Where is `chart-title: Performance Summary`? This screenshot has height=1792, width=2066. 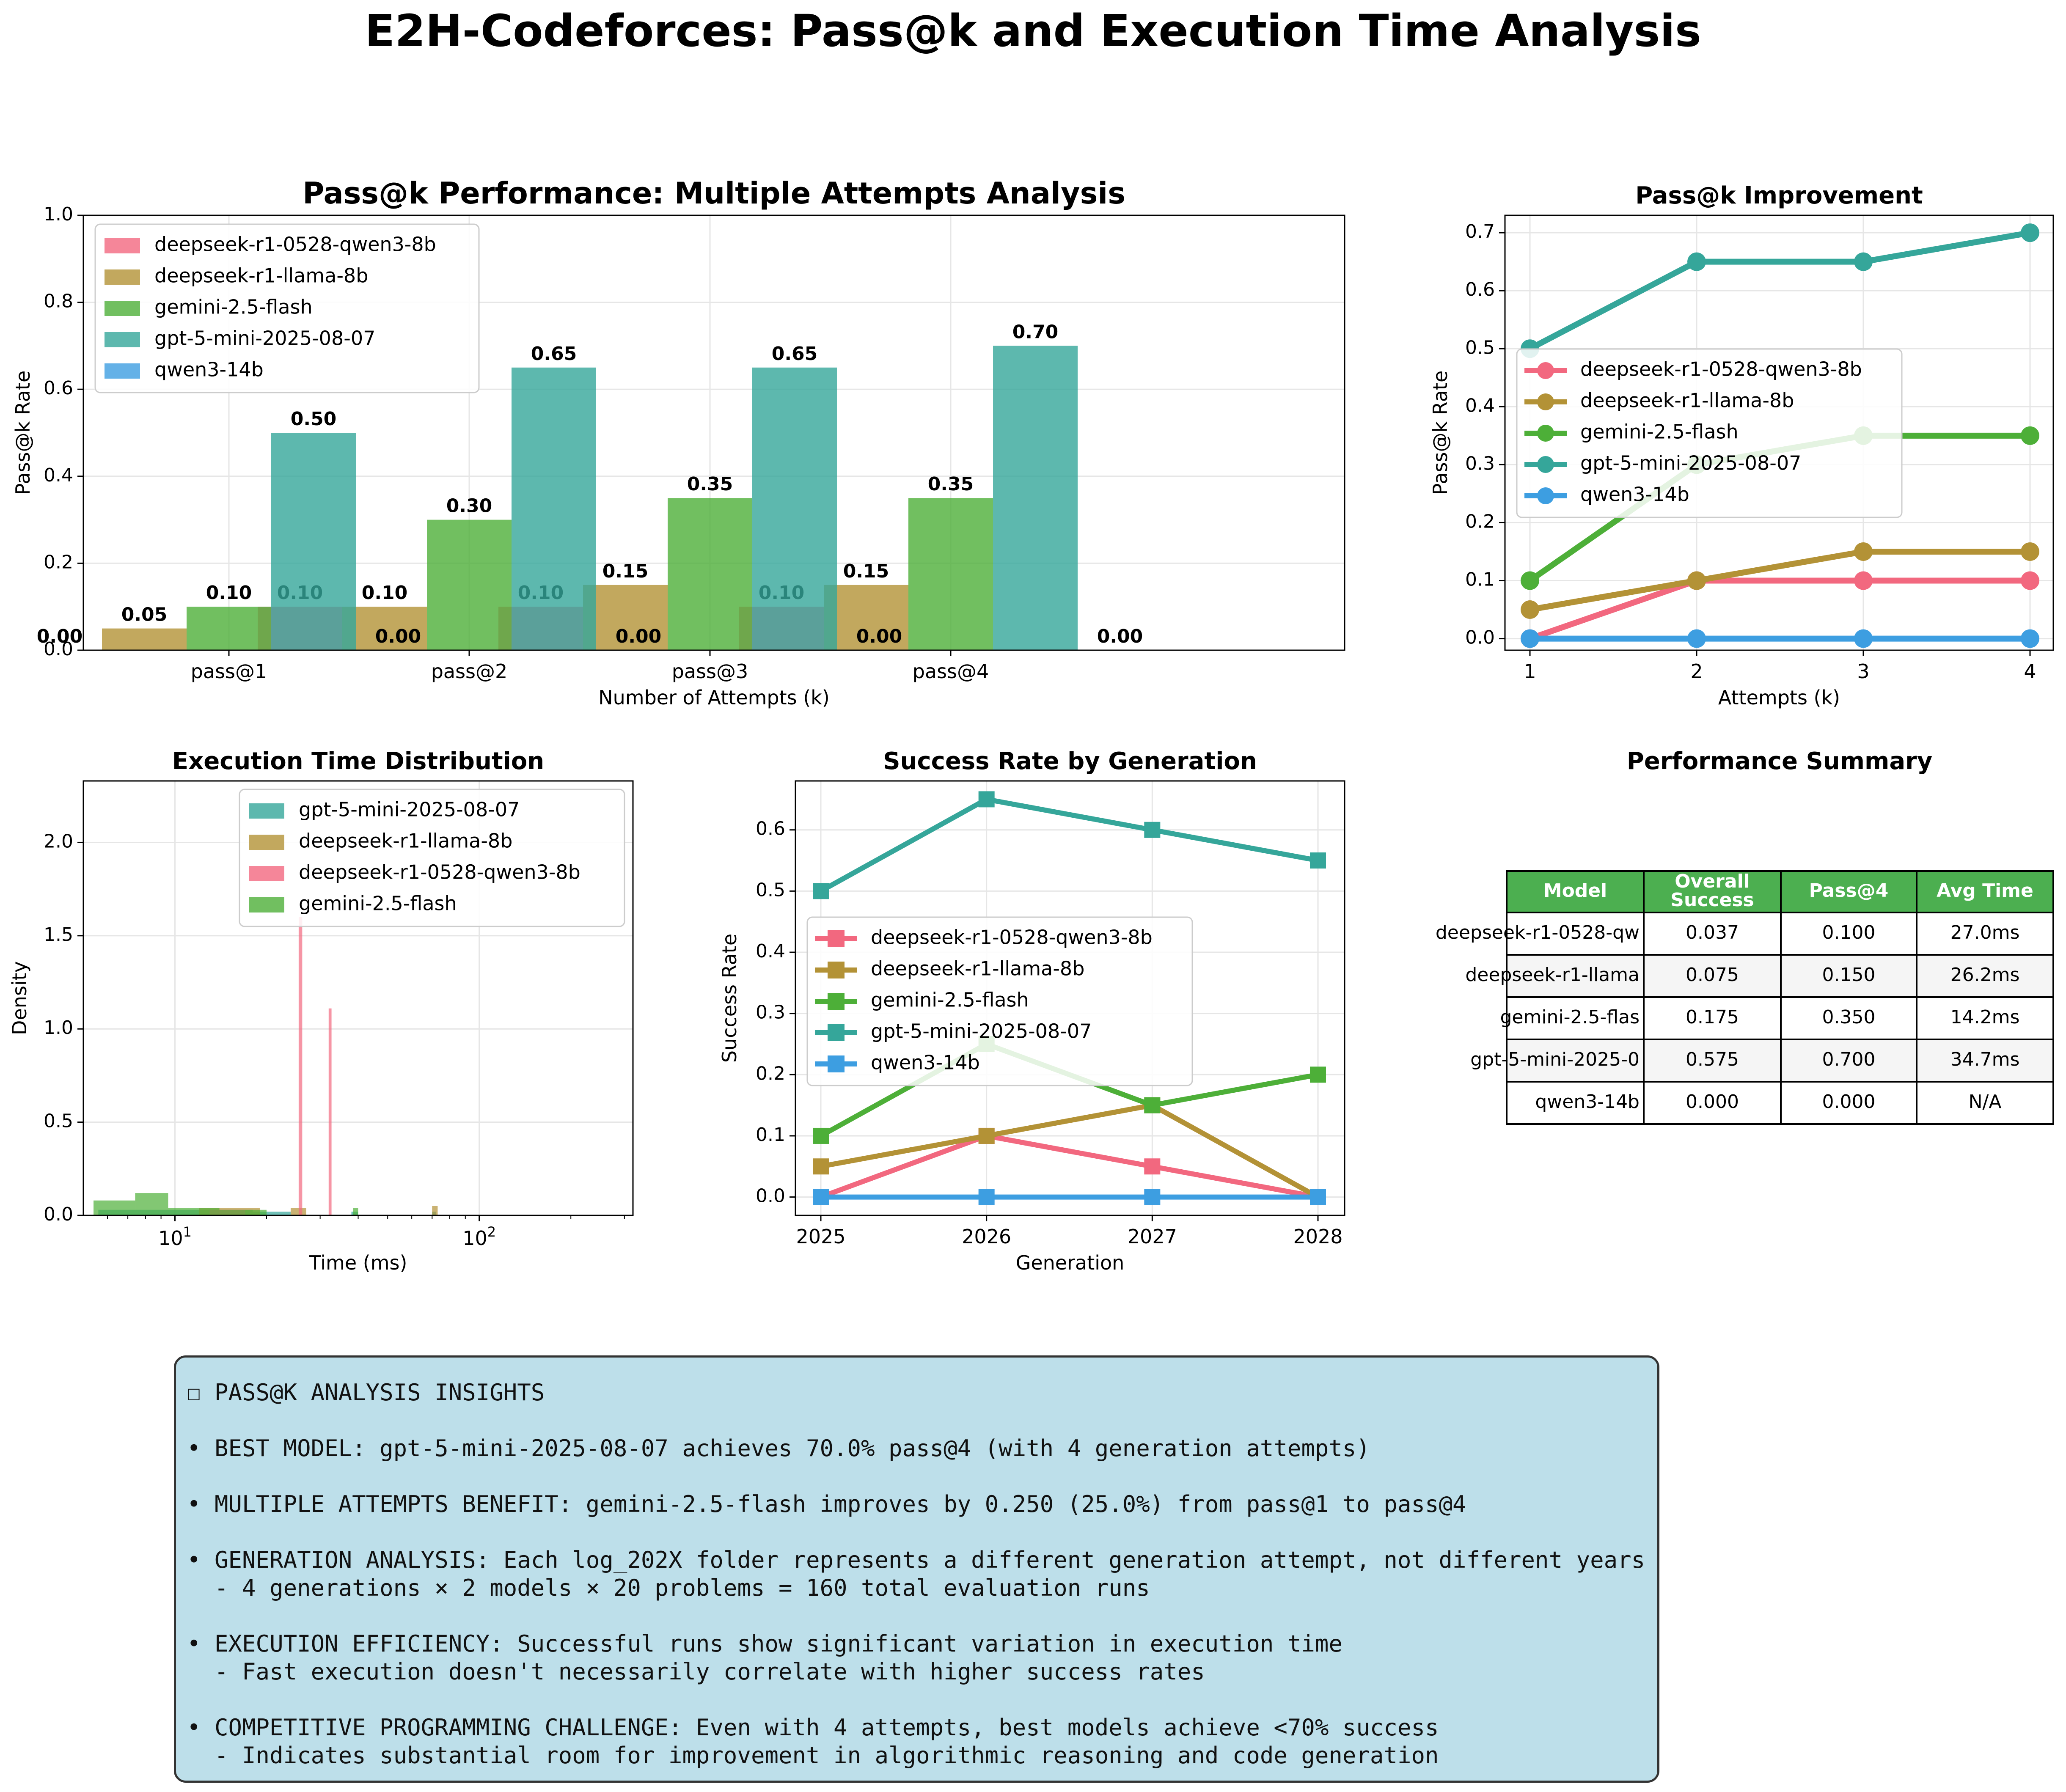 chart-title: Performance Summary is located at coordinates (1780, 761).